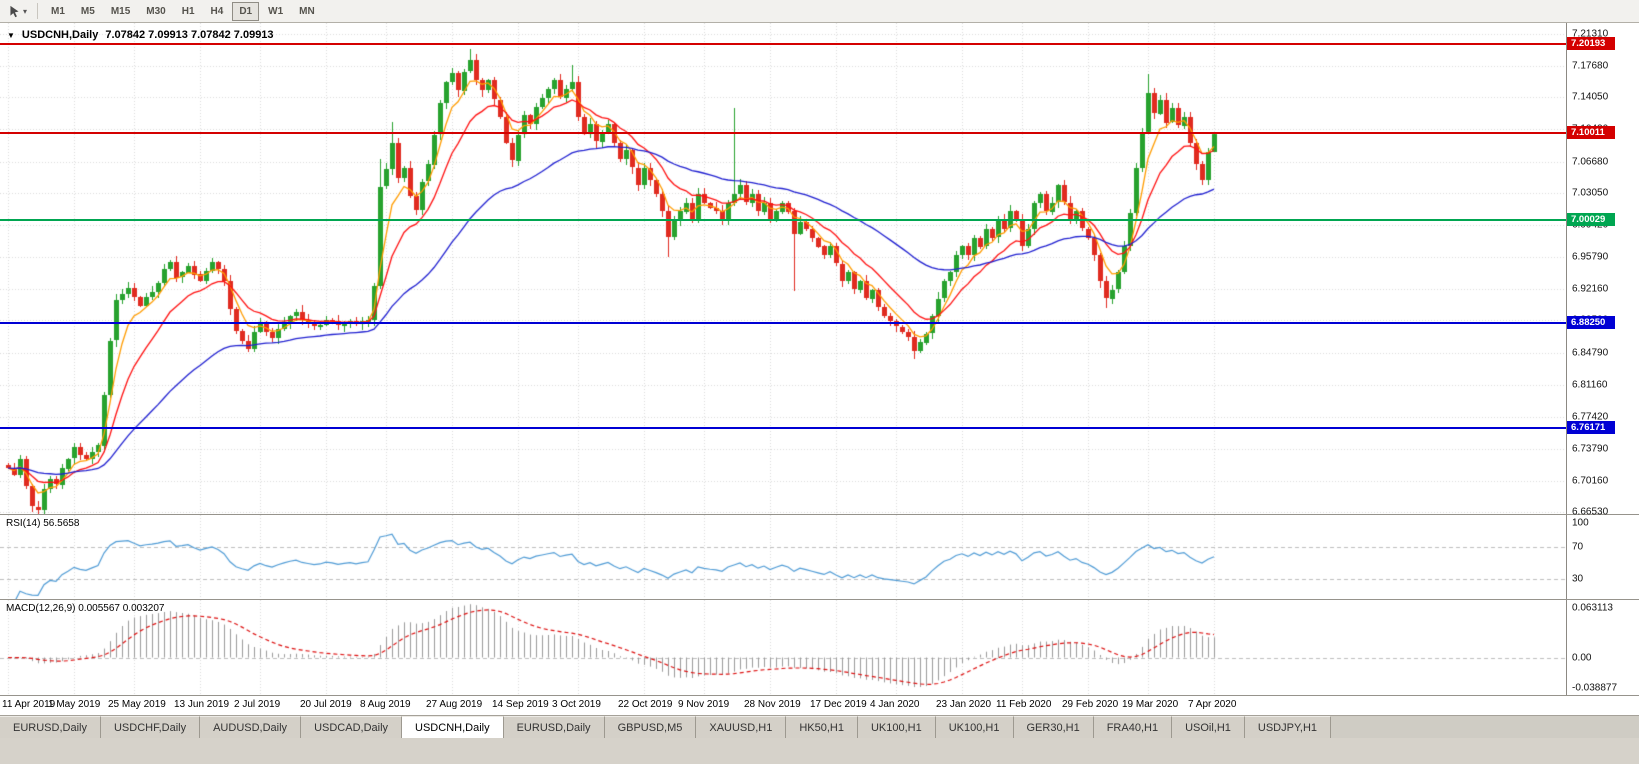  I want to click on cursor-tool-button: ▾, so click(17, 11).